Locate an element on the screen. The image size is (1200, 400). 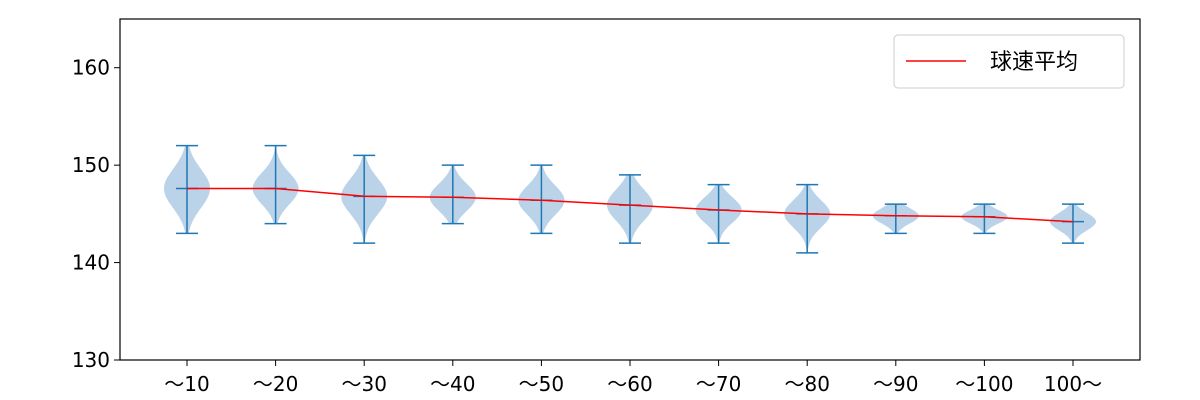
legend-label: 球速平均 is located at coordinates (1034, 62).